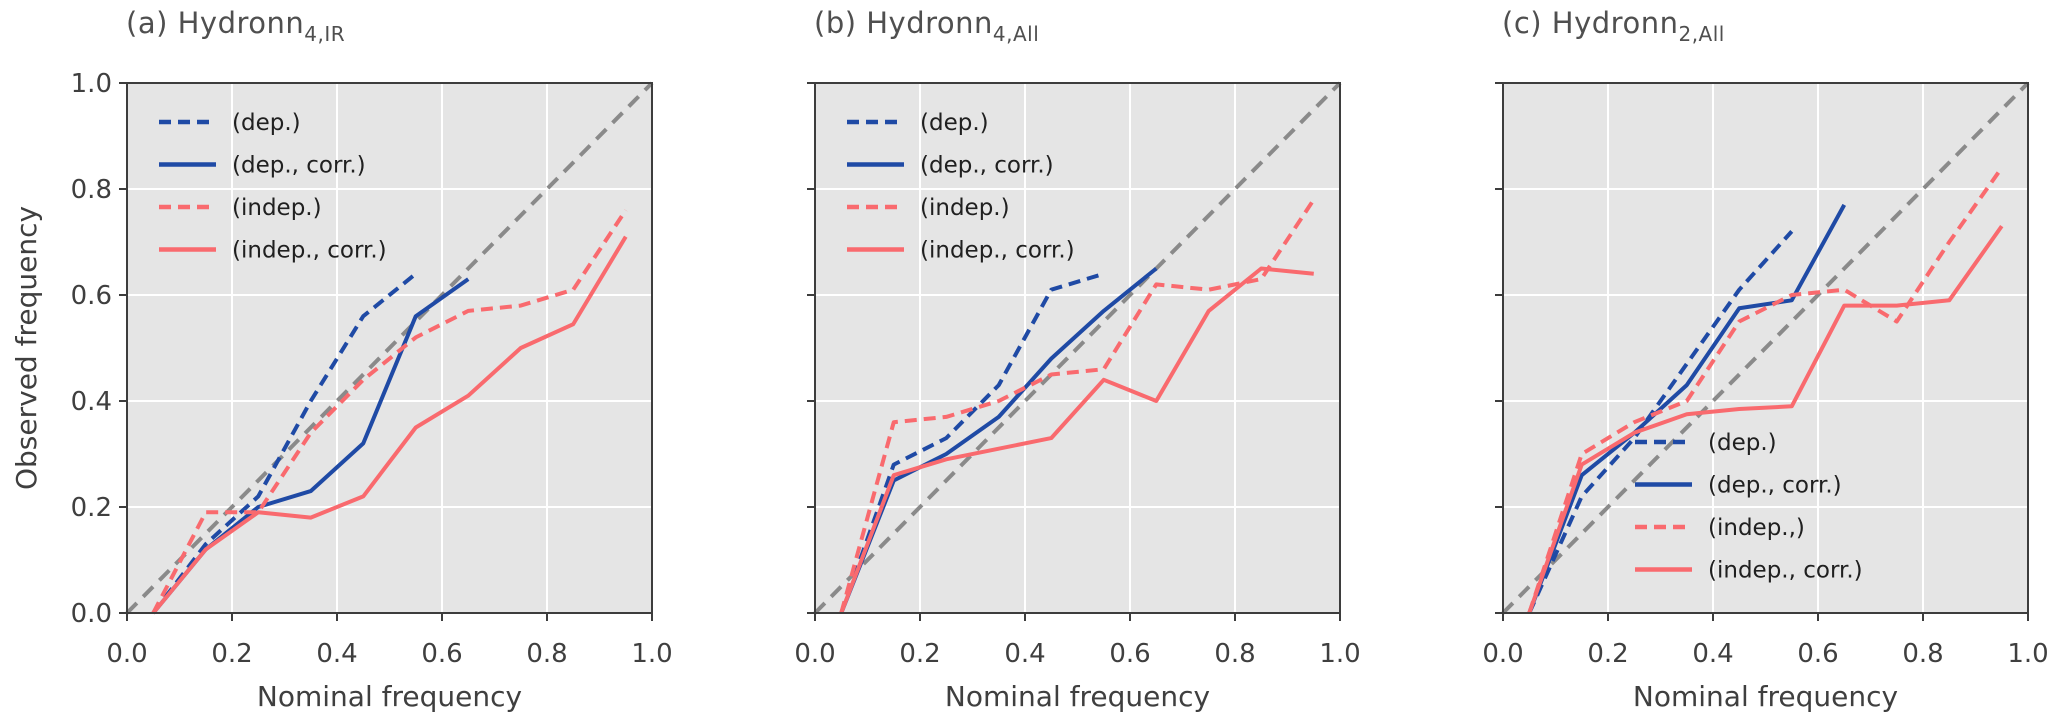  Describe the element at coordinates (26, 348) in the screenshot. I see `y-axis-label: Observed frequency` at that location.